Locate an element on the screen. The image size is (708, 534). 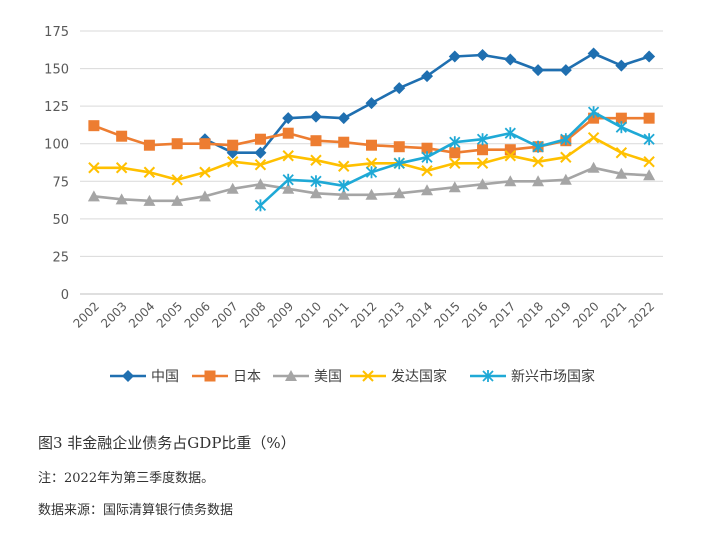
x-tick-label: 2013 is located at coordinates (391, 314).